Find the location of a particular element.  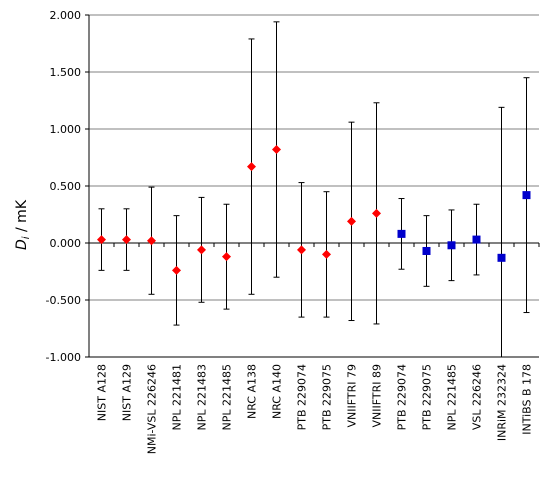

y-tick-label: 1.000 is located at coordinates (66, 129).